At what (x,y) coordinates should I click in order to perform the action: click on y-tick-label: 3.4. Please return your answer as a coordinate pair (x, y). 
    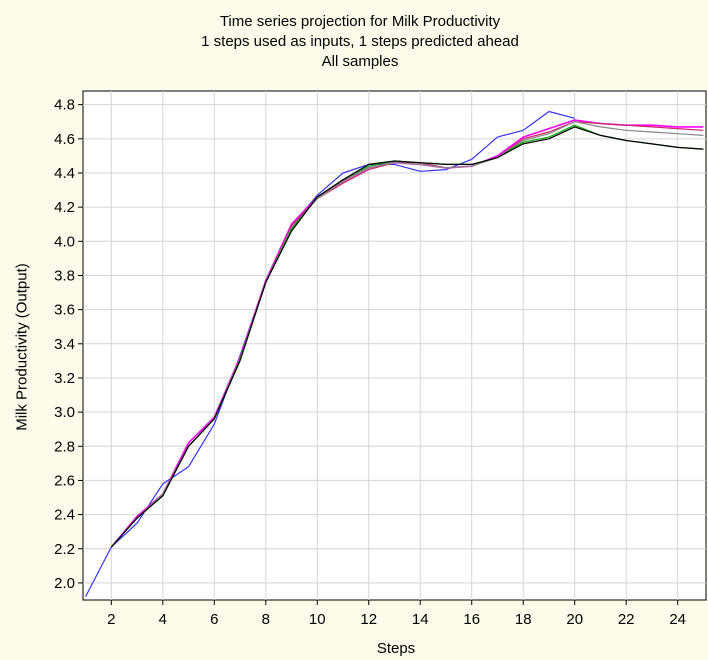
    Looking at the image, I should click on (64, 344).